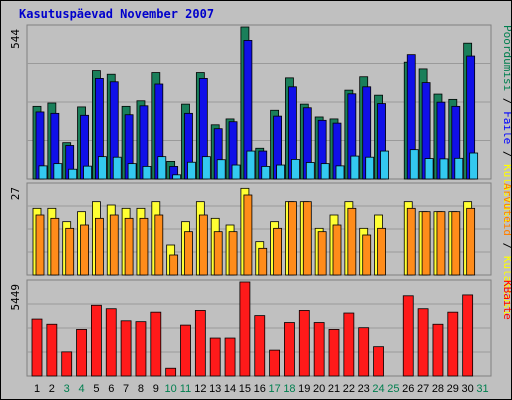 This screenshot has width=512, height=400. Describe the element at coordinates (468, 389) in the screenshot. I see `x-tick-label-day-30: 30` at that location.